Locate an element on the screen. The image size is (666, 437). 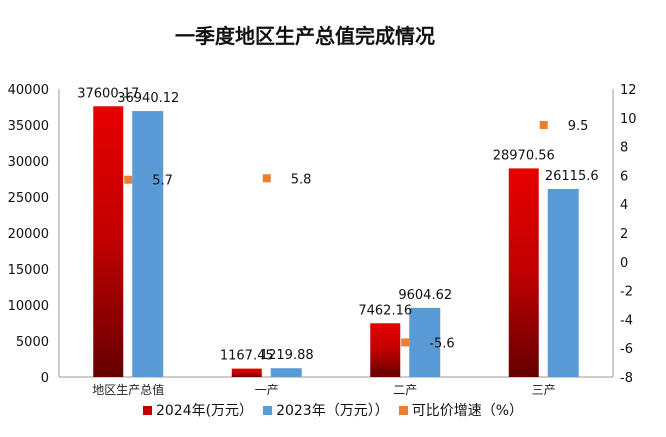
legend-item-2024: 2024年(万元） is located at coordinates (198, 410).